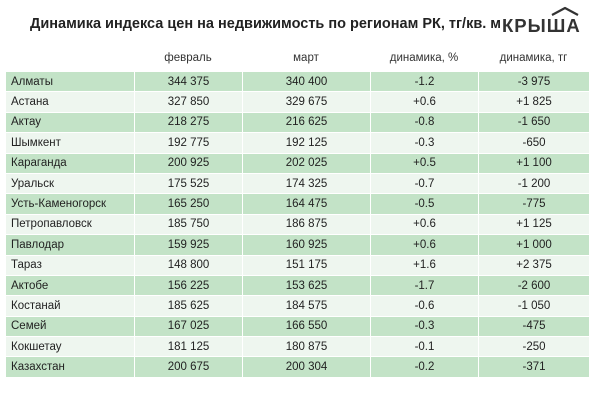 This screenshot has height=400, width=596. I want to click on table-header: февраль март динамика, % динамика, тг, so click(297, 58).